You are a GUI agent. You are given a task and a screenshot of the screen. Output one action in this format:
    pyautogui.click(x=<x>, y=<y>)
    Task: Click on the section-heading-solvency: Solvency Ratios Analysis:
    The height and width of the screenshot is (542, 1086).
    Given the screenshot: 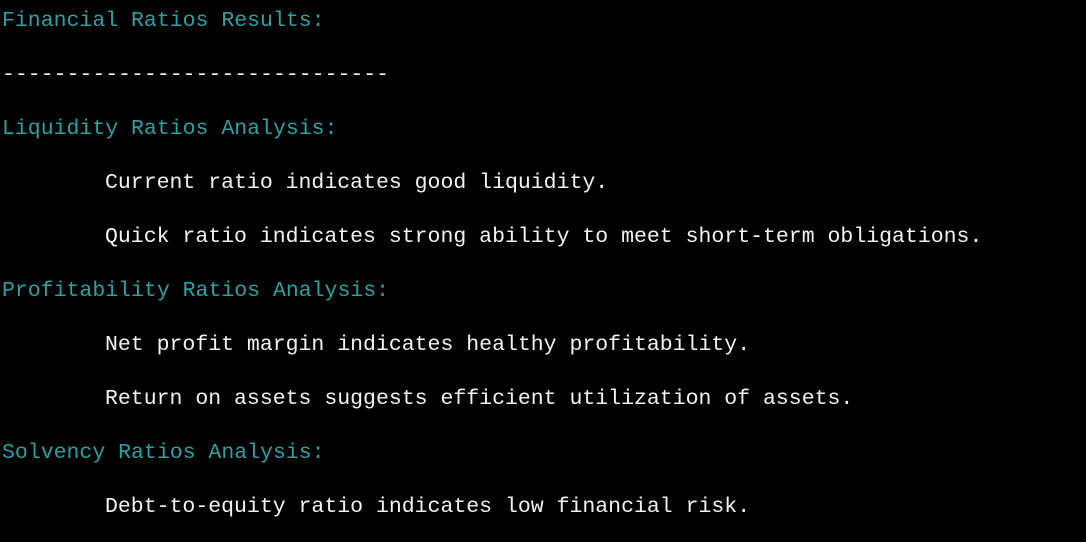 What is the action you would take?
    pyautogui.click(x=163, y=453)
    